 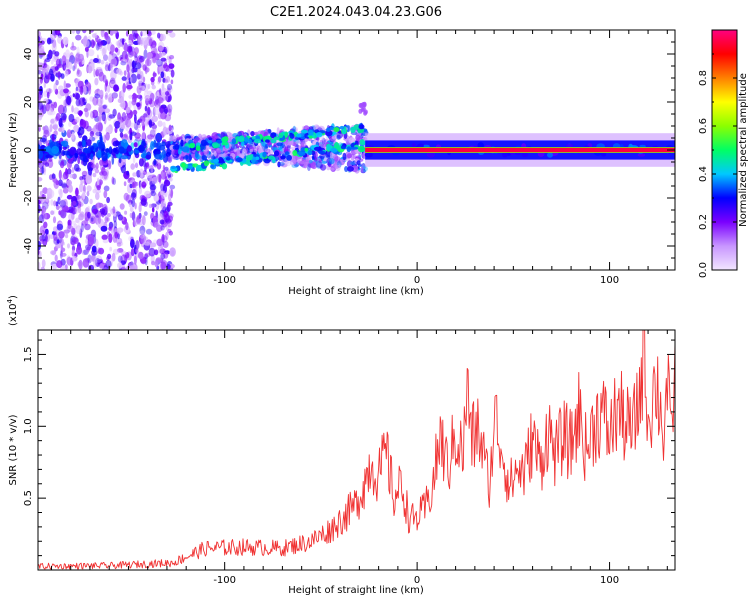 What do you see at coordinates (13, 314) in the screenshot?
I see `snr-multiplier-base: (x10` at bounding box center [13, 314].